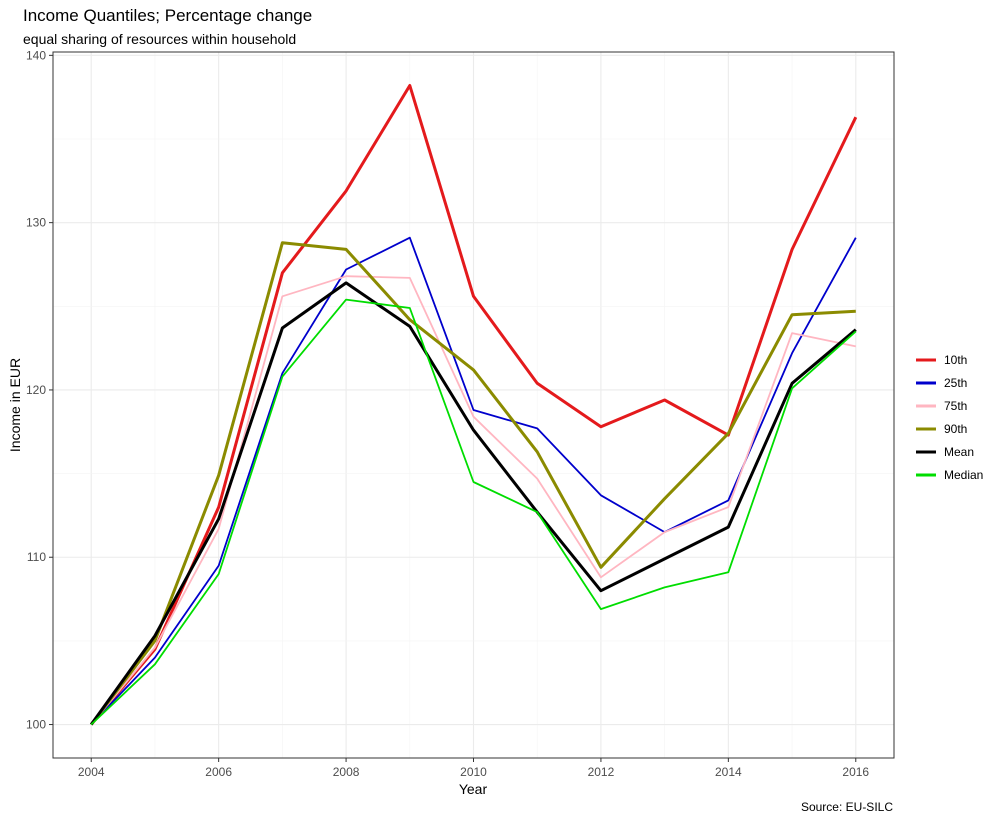  I want to click on x-tick-label: 2016, so click(855, 772).